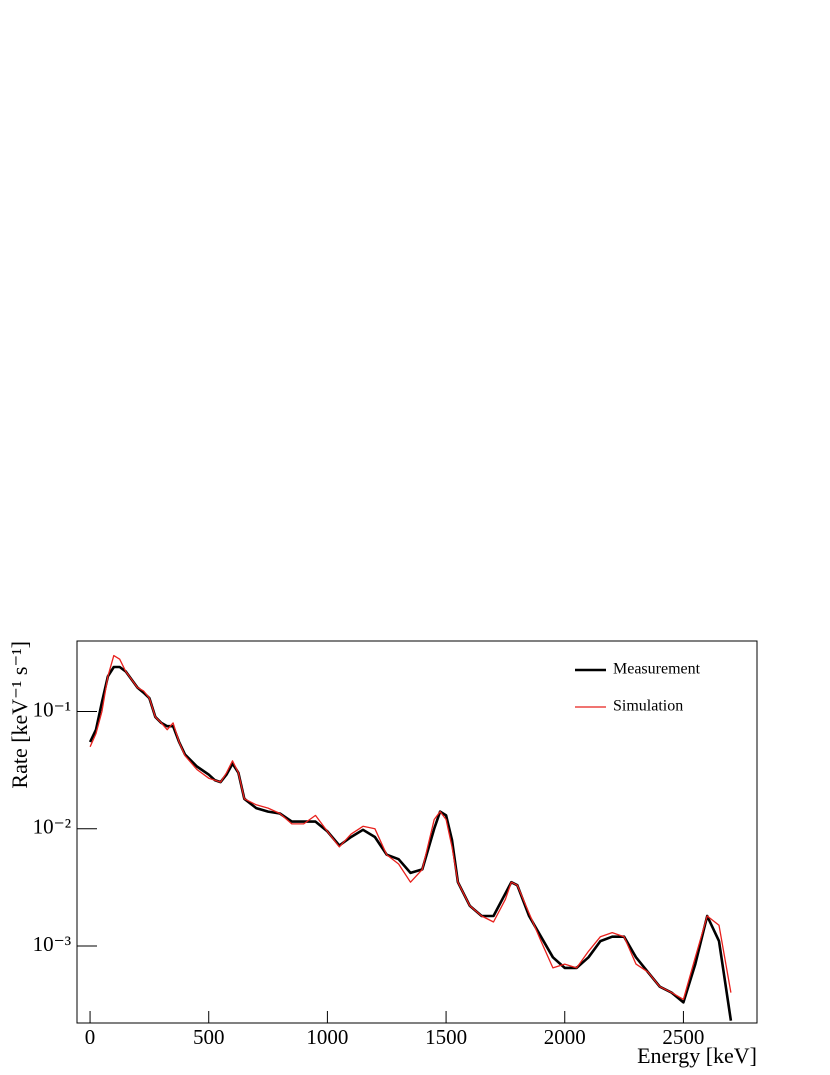 This screenshot has width=830, height=1075. Describe the element at coordinates (446, 1037) in the screenshot. I see `x-tick-label: 1500` at that location.